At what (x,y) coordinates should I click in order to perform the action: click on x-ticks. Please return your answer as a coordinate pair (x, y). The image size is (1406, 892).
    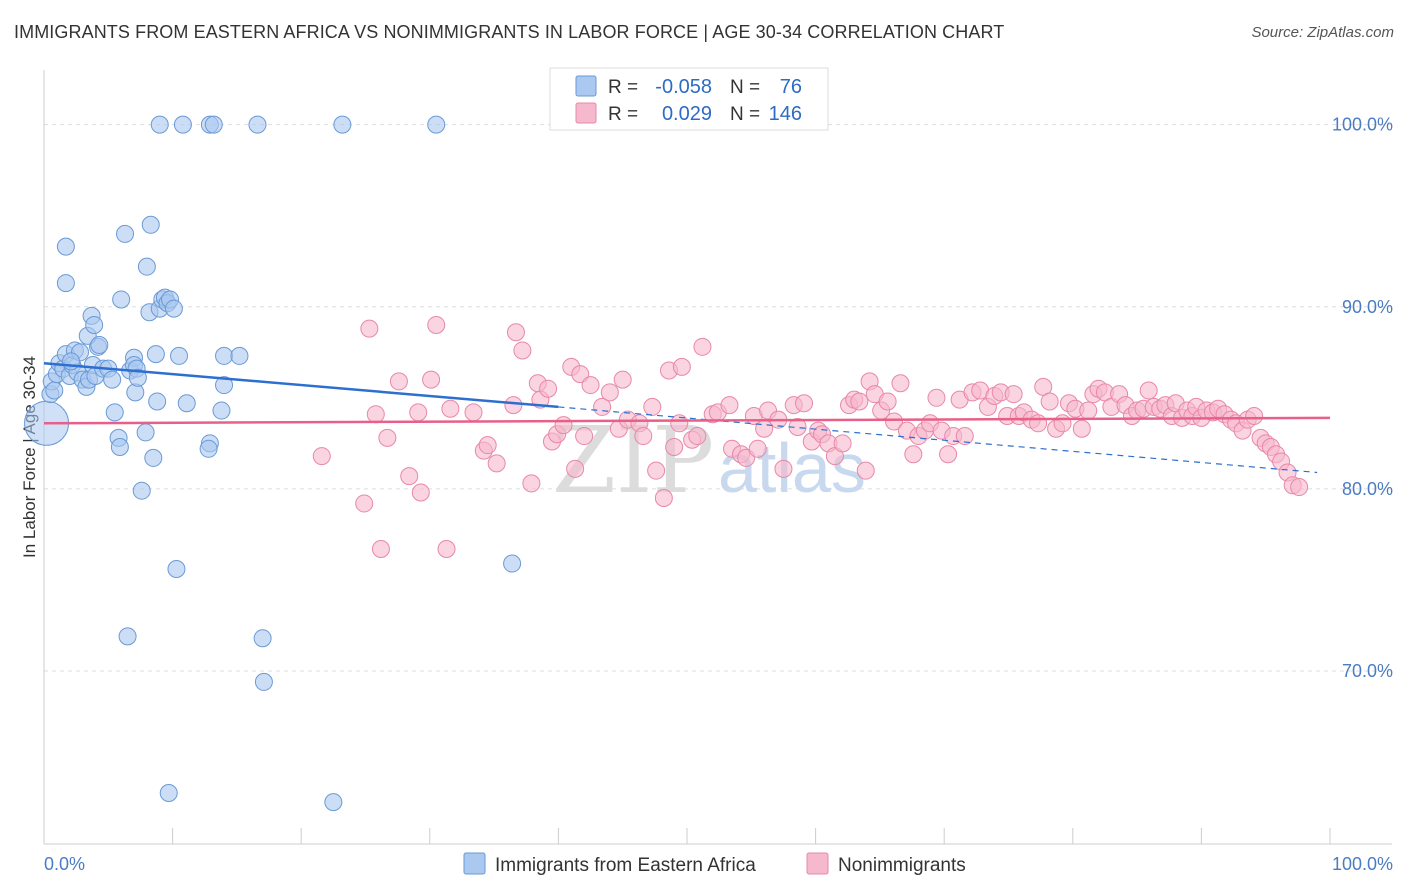
    Looking at the image, I should click on (687, 836).